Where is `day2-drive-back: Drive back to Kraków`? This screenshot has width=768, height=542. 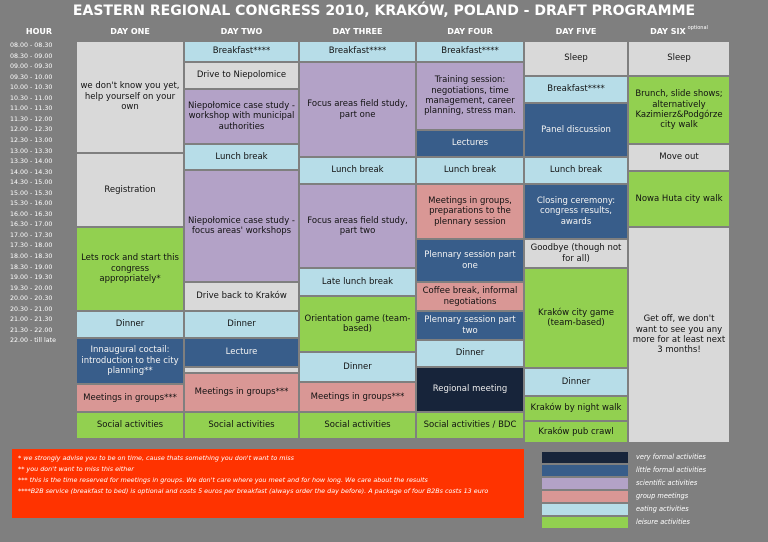 day2-drive-back: Drive back to Kraków is located at coordinates (241, 296).